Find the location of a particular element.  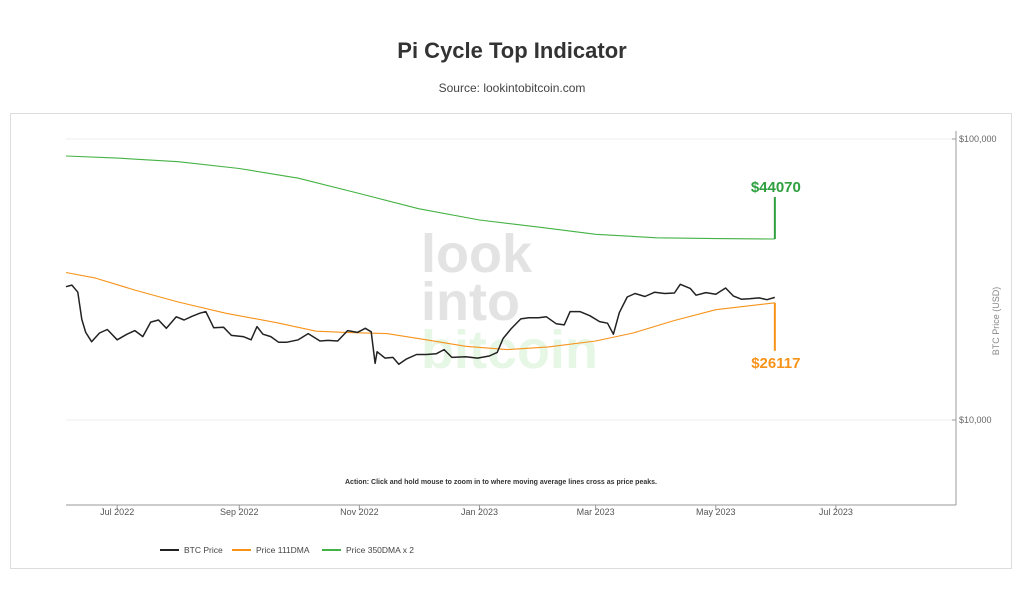

watermark-logo: lookintobitcoin is located at coordinates (509, 302).